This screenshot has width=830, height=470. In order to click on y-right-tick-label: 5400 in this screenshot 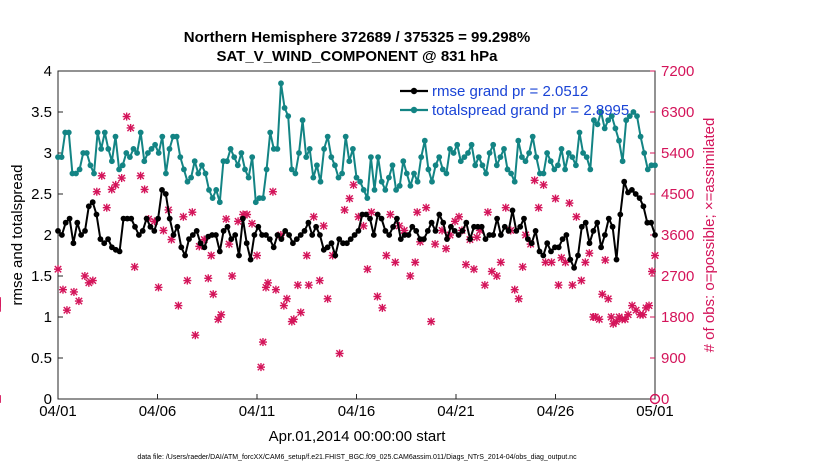, I will do `click(677, 153)`.